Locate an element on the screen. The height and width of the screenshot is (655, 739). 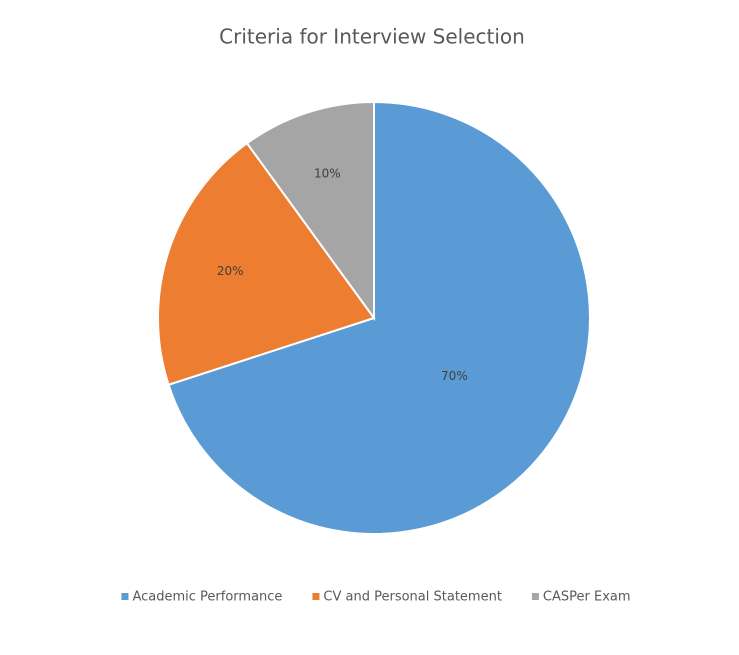
data-label: 10% is located at coordinates (327, 174).